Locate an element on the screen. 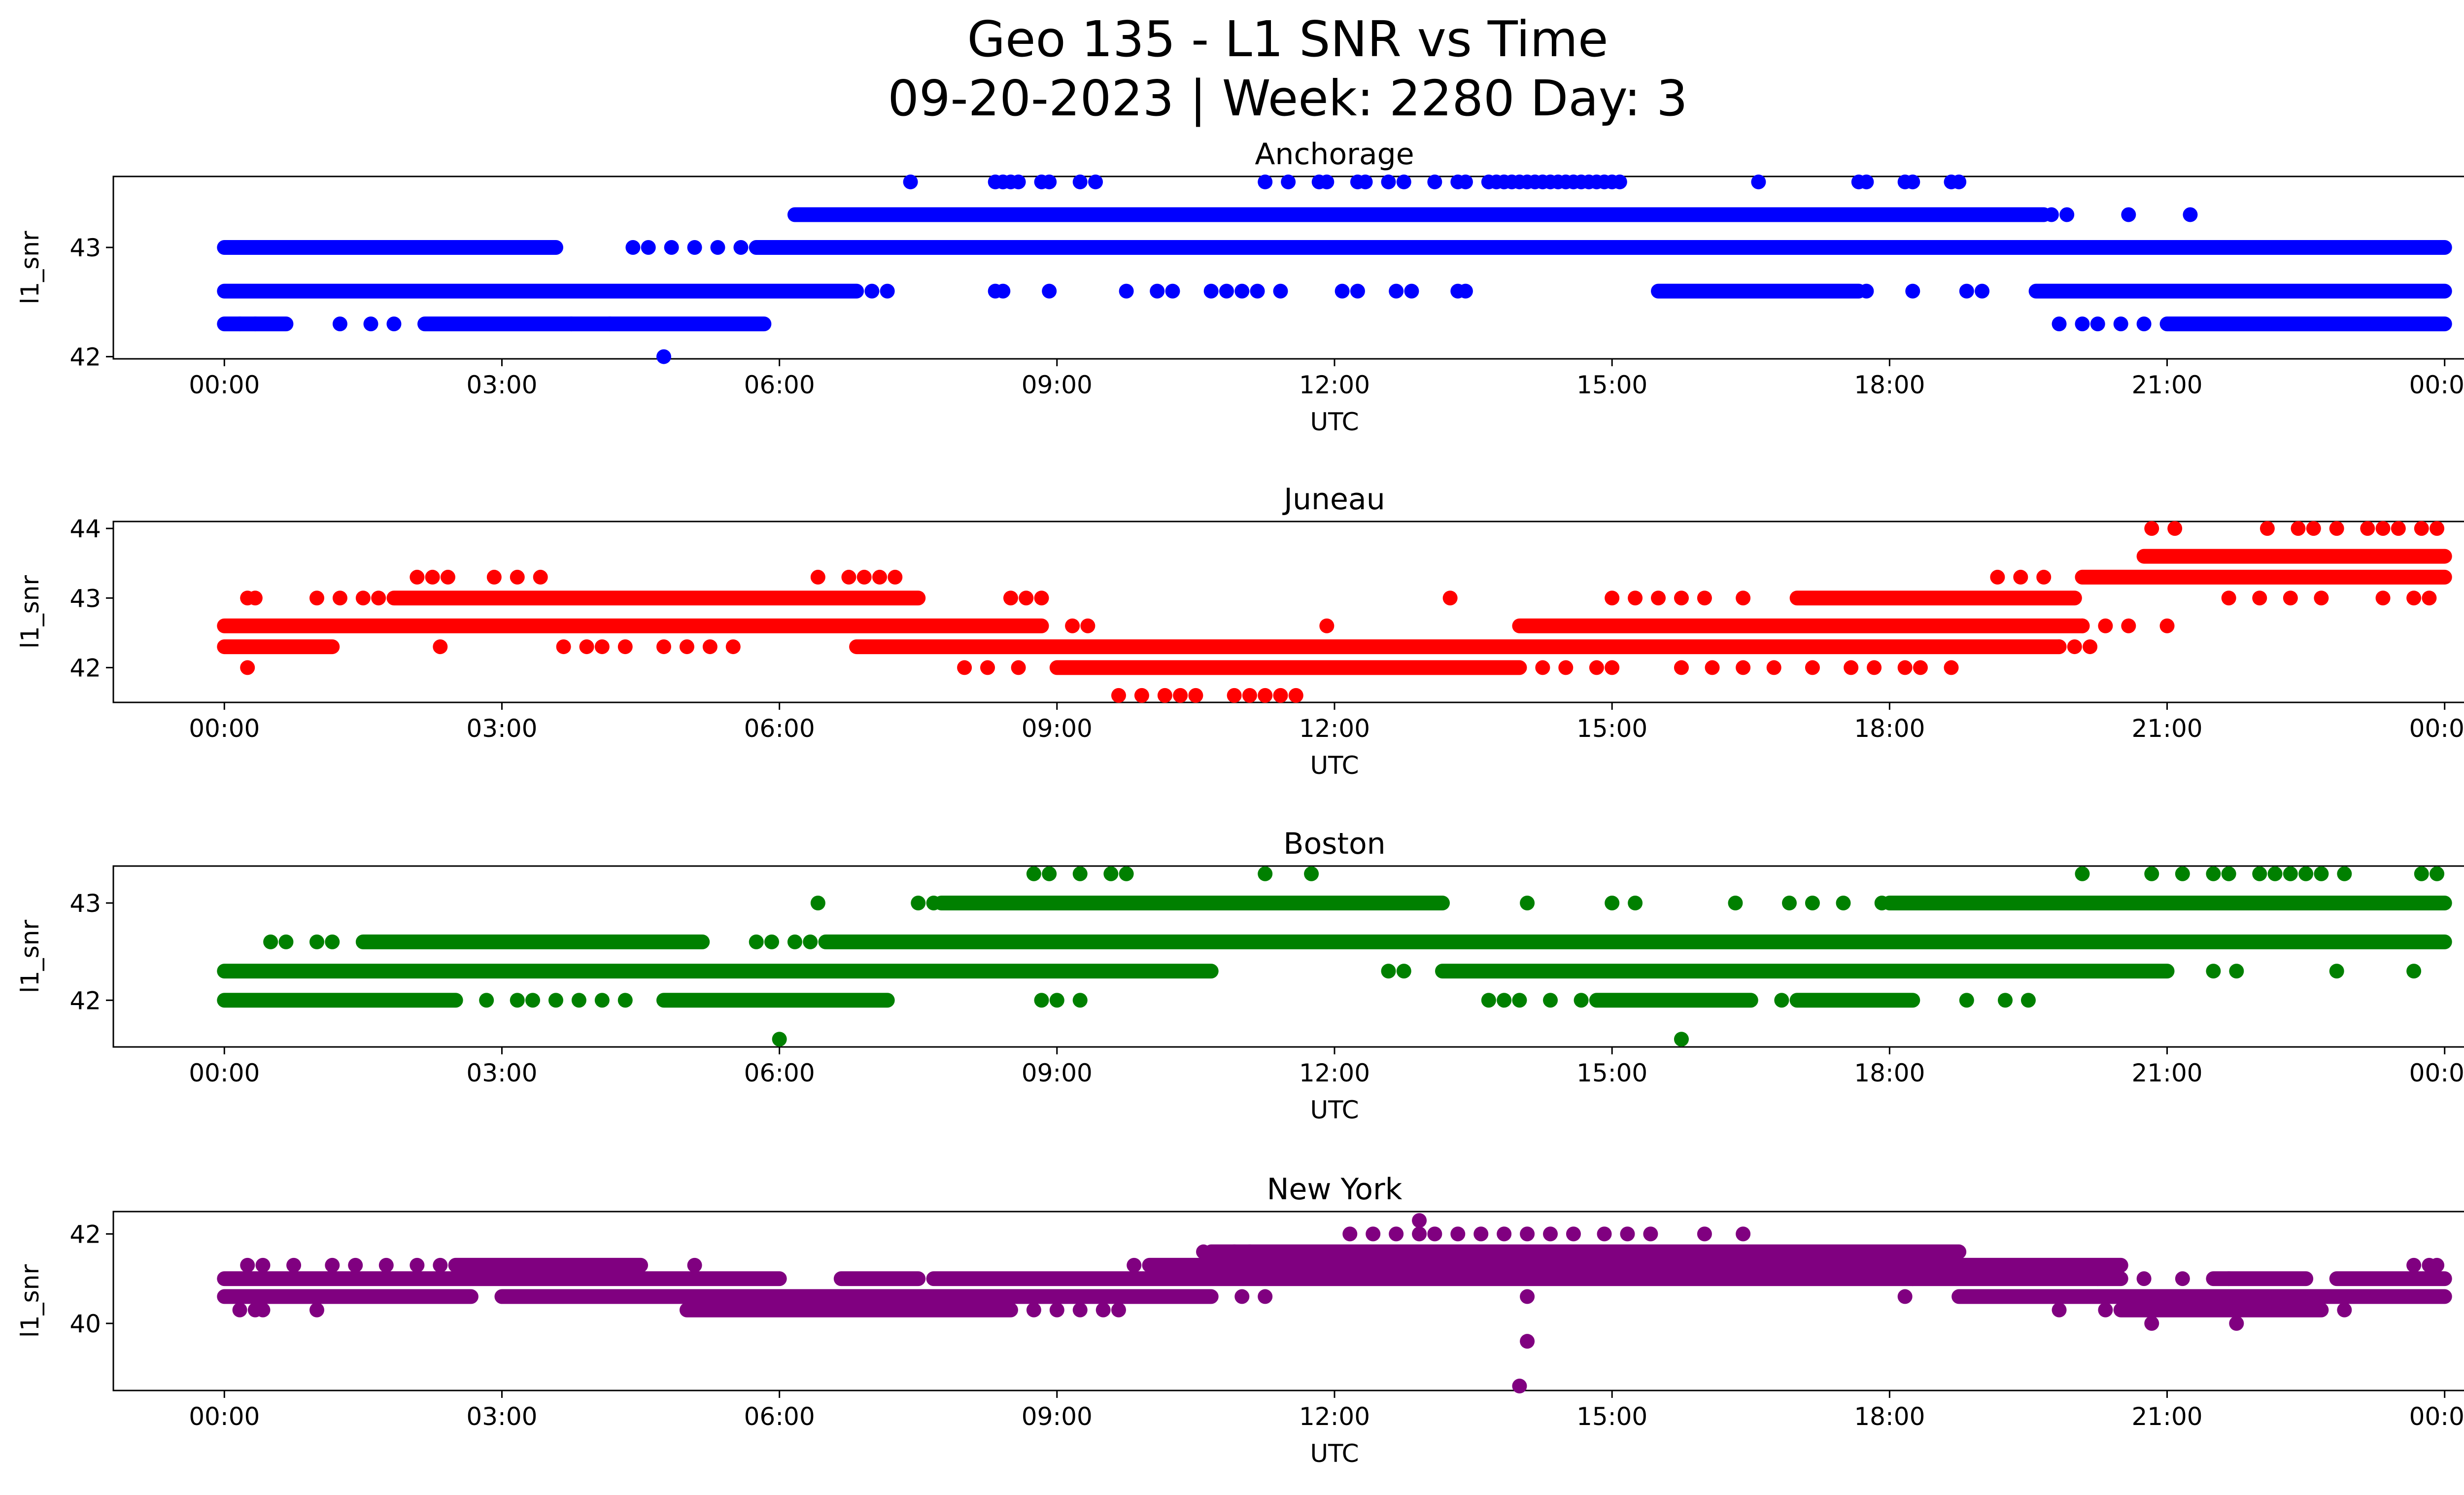 The width and height of the screenshot is (2464, 1495). y-tick-label: 40 is located at coordinates (85, 1324).